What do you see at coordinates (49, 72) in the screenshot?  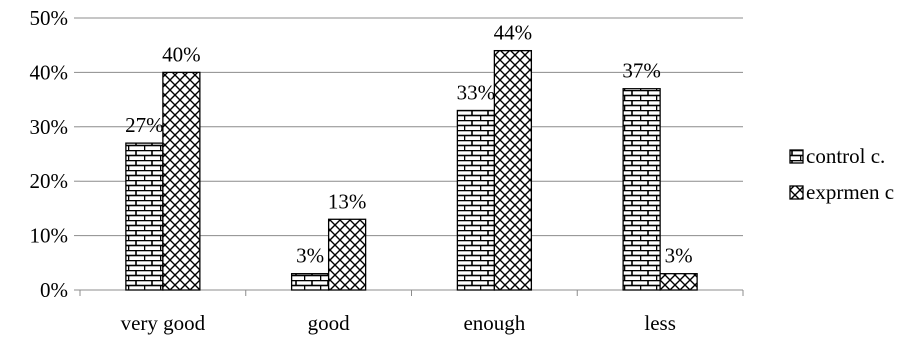 I see `y-tick-label: 40%` at bounding box center [49, 72].